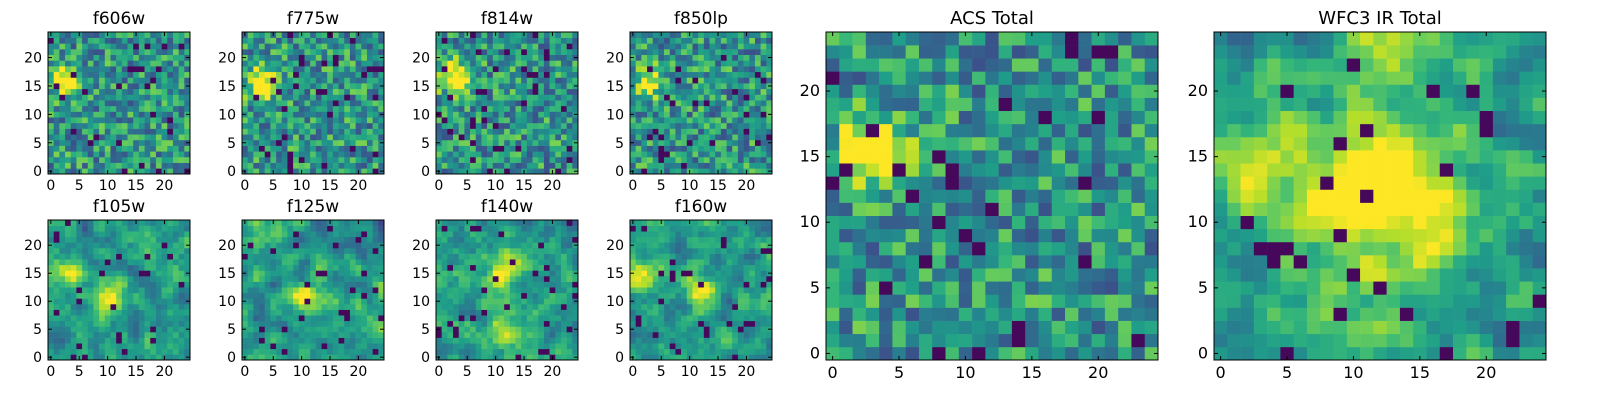 Image resolution: width=1600 pixels, height=400 pixels. What do you see at coordinates (507, 207) in the screenshot?
I see `panel-title: f140w` at bounding box center [507, 207].